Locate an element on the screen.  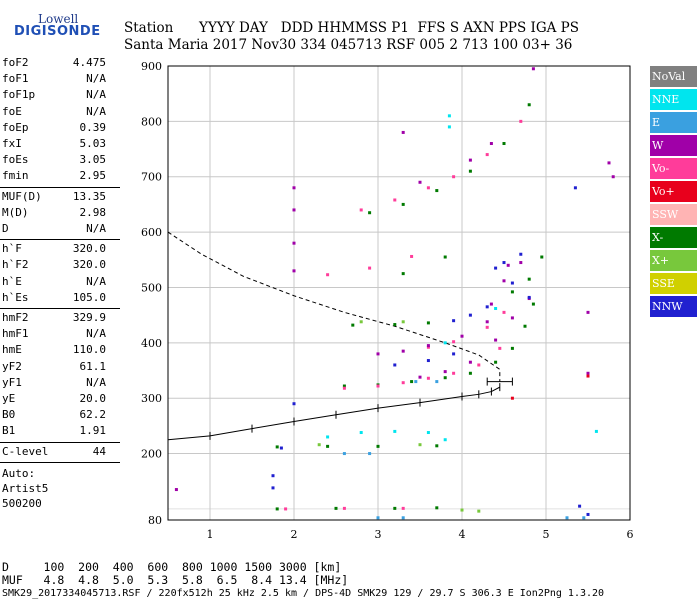
param-label: C-level is located at coordinates (25, 451).